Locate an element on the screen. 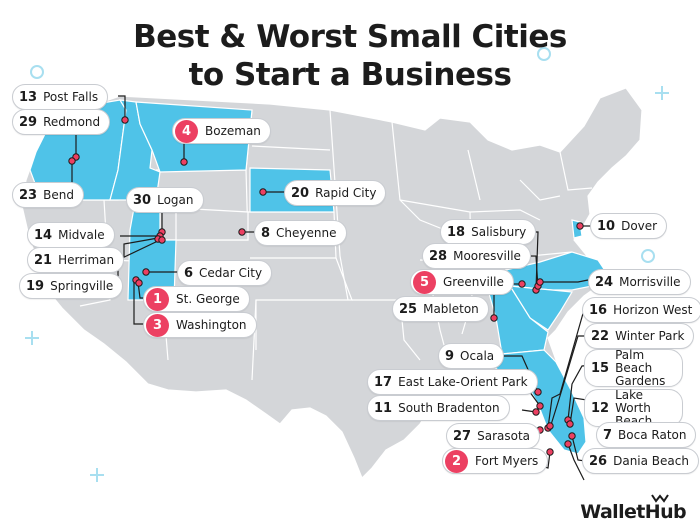 This screenshot has height=531, width=700. rank-label: 22 is located at coordinates (600, 336).